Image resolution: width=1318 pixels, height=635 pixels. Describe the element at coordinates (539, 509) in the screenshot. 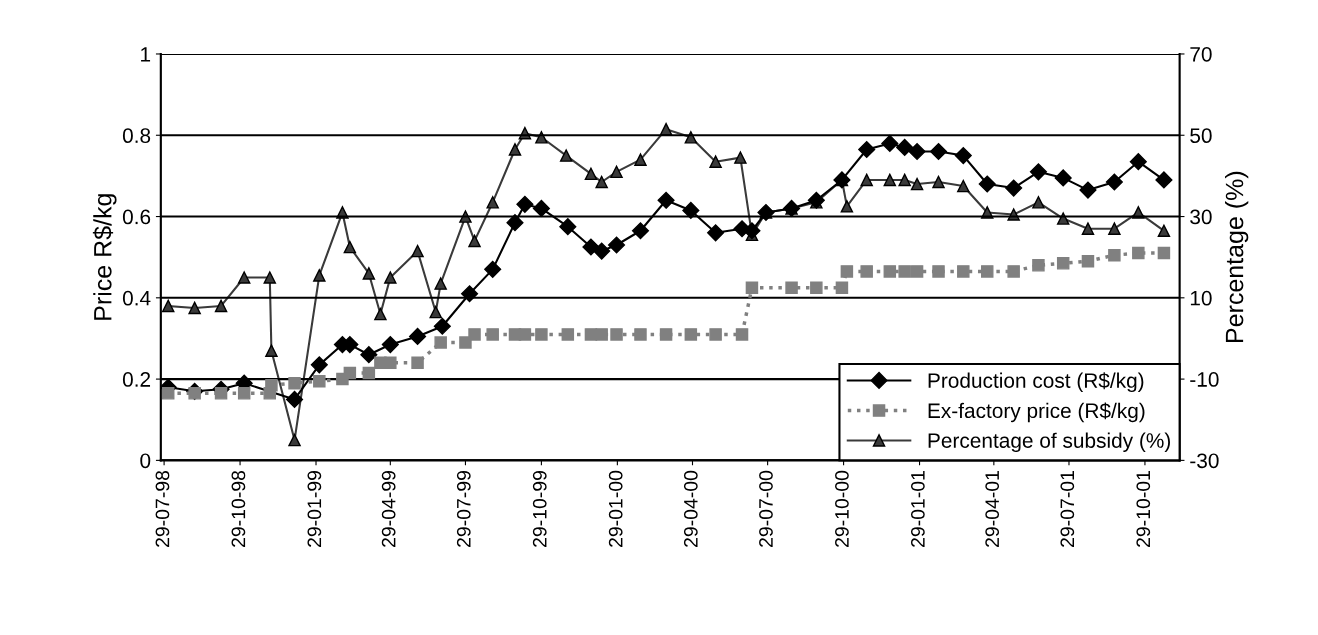

I see `x-tick-label: 29-10-99` at that location.